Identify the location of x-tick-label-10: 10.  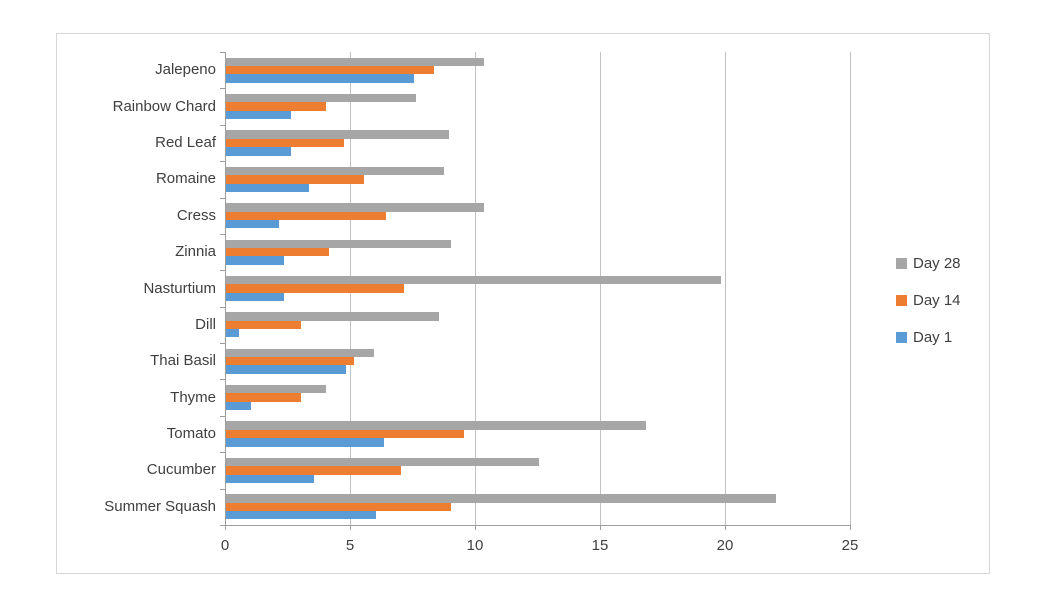
(475, 545).